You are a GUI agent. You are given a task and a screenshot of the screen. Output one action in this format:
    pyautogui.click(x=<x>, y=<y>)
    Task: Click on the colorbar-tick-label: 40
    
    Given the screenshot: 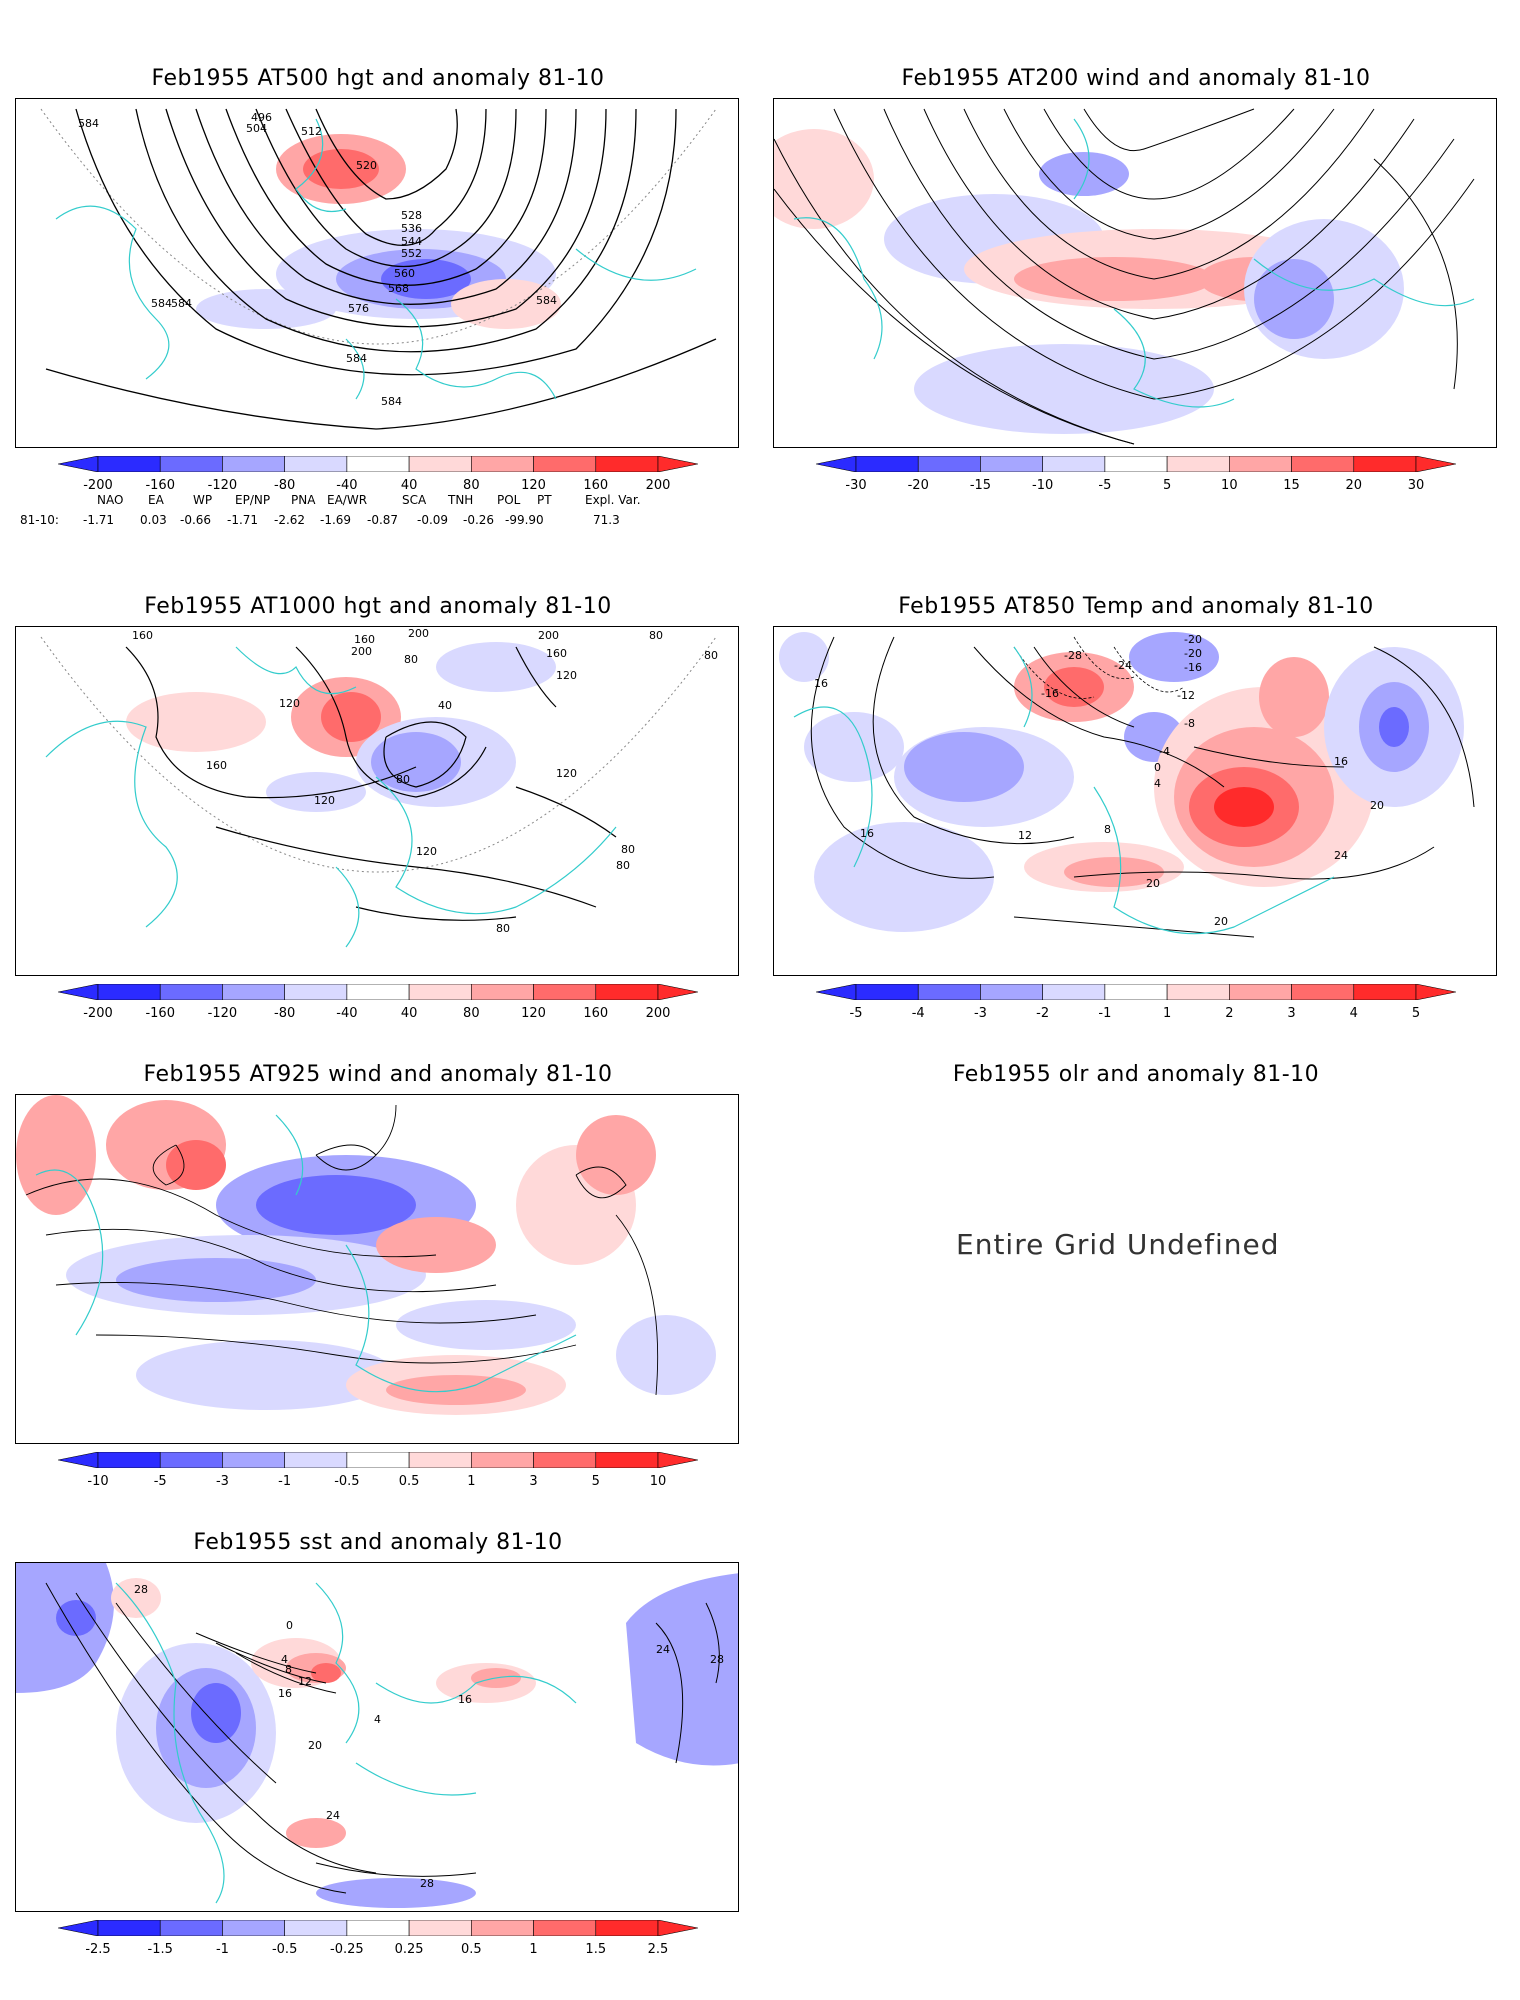 What is the action you would take?
    pyautogui.click(x=409, y=485)
    